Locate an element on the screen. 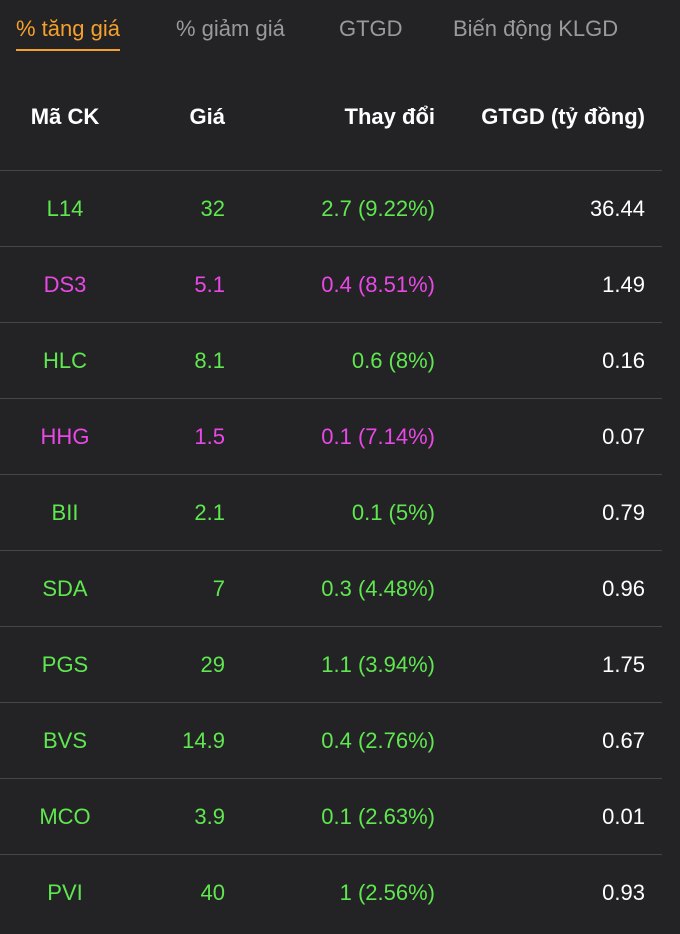  stock-trading-value: 1.49 is located at coordinates (548, 284).